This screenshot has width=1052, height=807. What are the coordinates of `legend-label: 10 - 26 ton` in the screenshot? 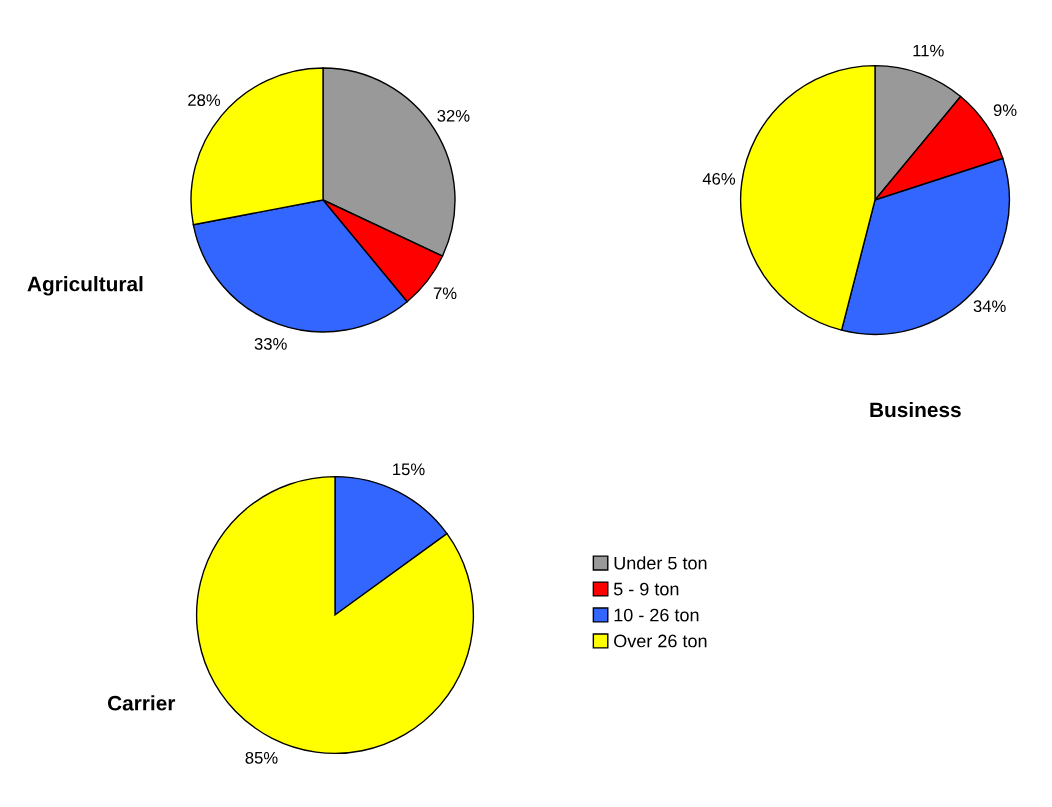 It's located at (656, 615).